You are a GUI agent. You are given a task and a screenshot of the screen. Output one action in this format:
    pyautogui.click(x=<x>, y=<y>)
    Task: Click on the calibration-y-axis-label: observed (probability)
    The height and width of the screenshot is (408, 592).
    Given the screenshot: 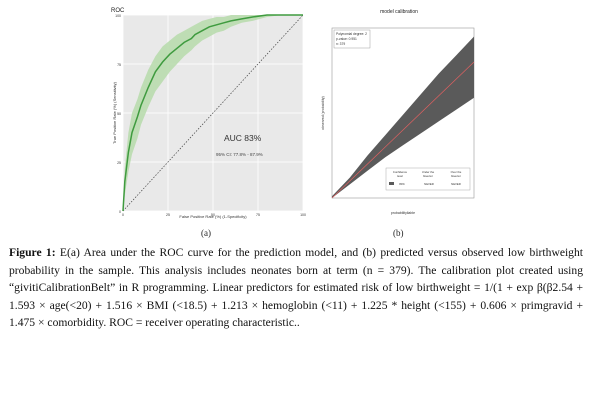 What is the action you would take?
    pyautogui.click(x=323, y=113)
    